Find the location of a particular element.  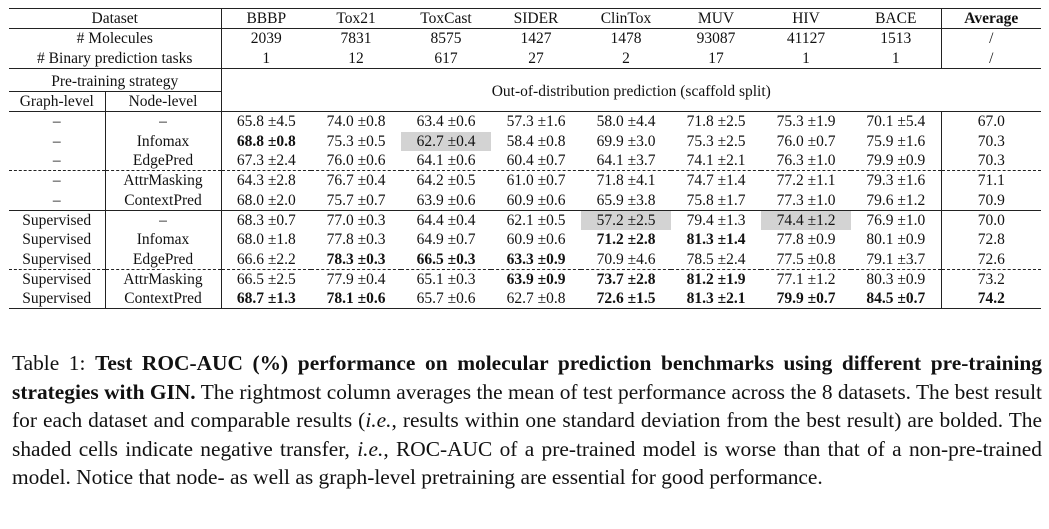

result-cell: 66.5 ±2.5 is located at coordinates (266, 279).